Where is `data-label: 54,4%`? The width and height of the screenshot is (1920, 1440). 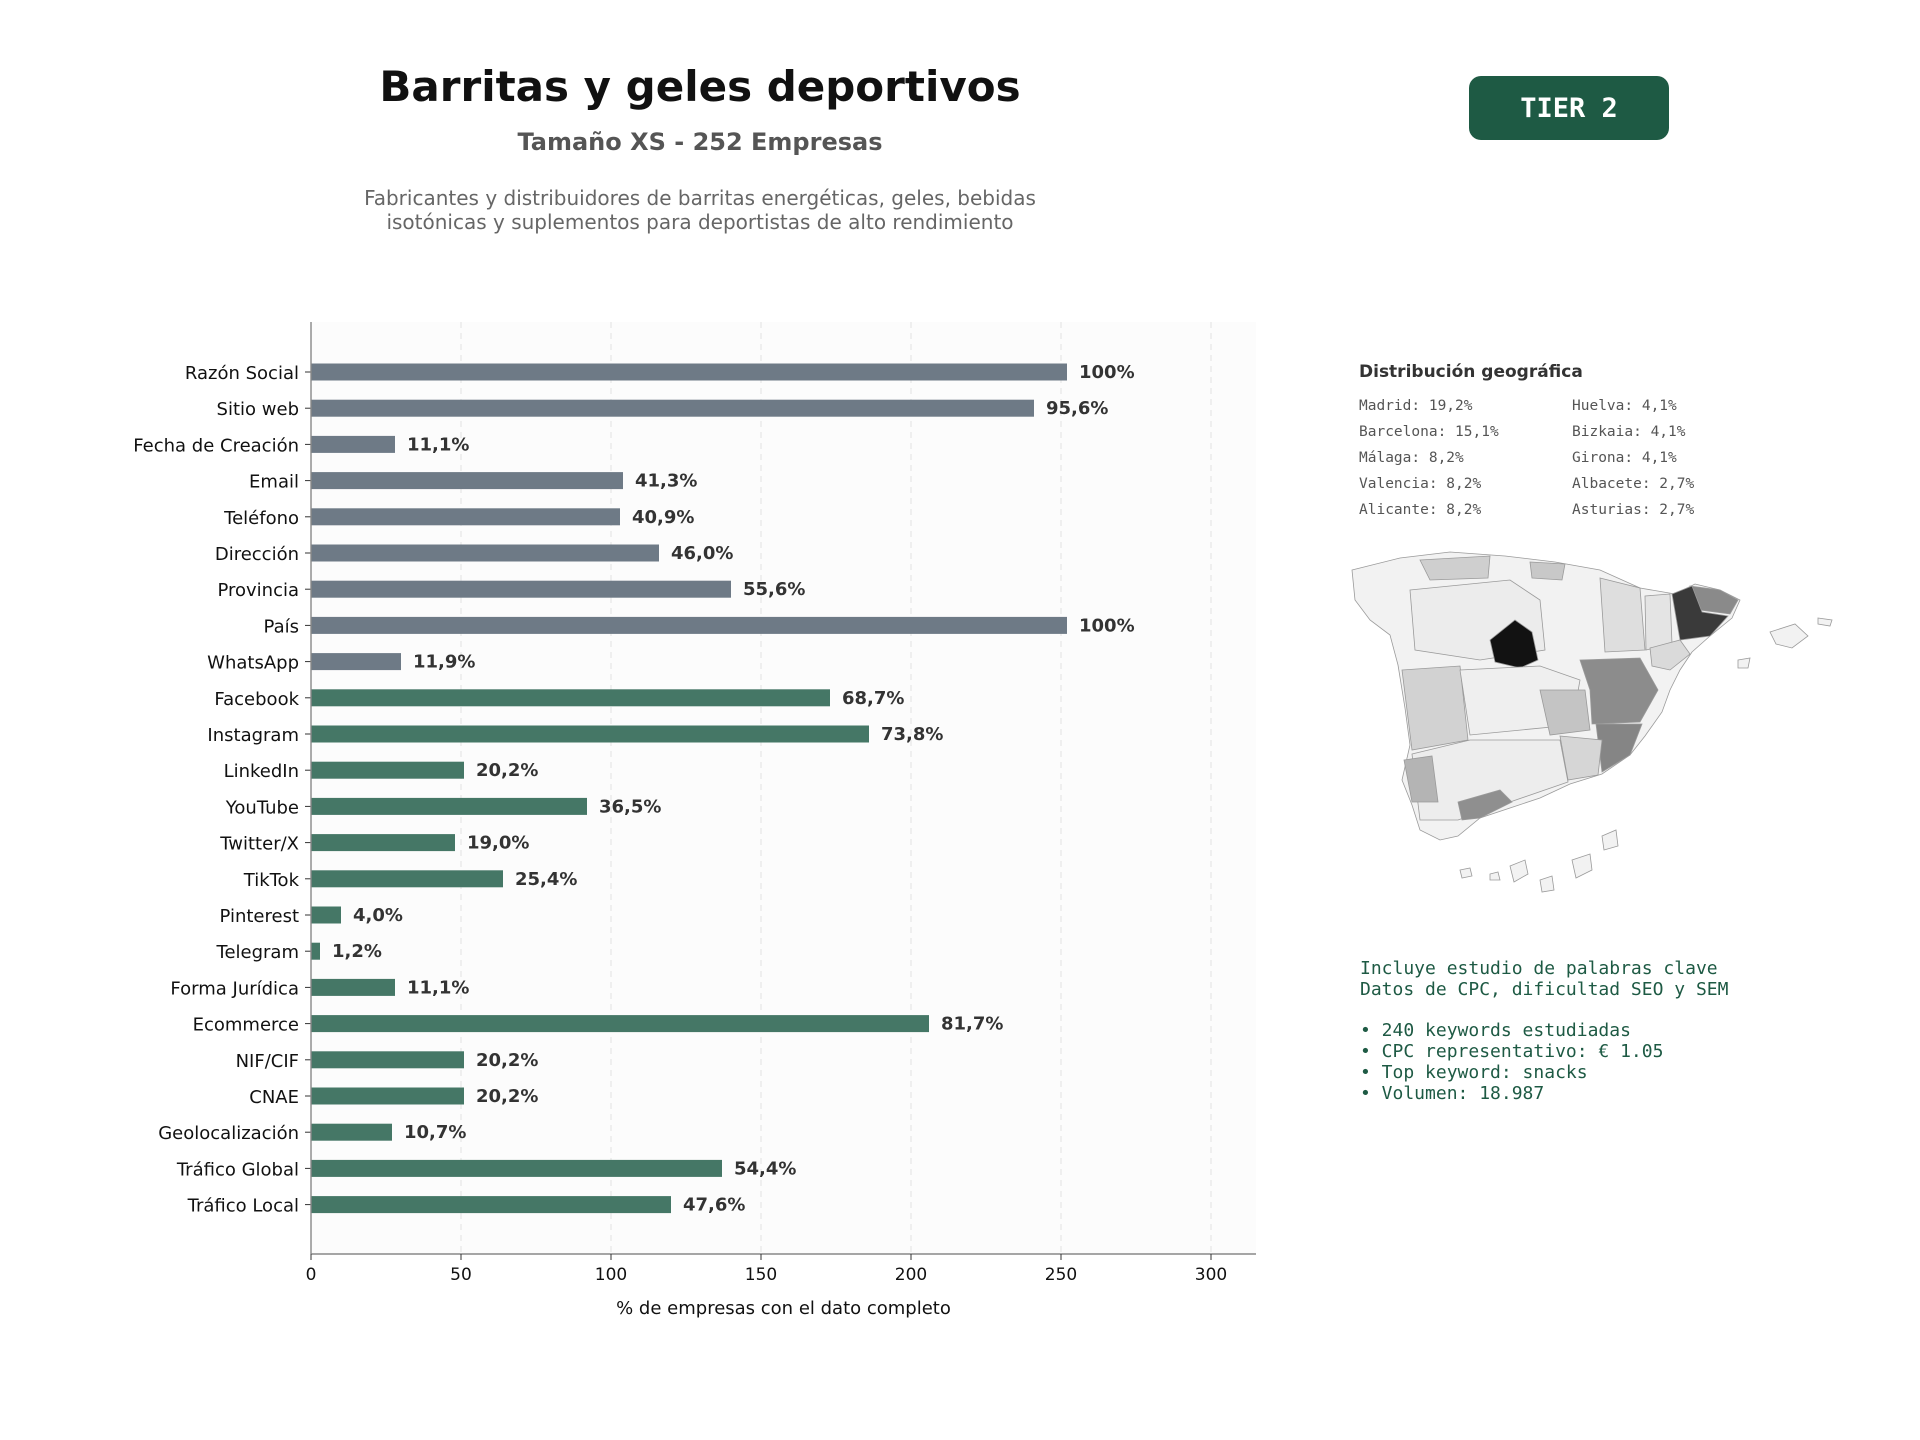
data-label: 54,4% is located at coordinates (765, 1168).